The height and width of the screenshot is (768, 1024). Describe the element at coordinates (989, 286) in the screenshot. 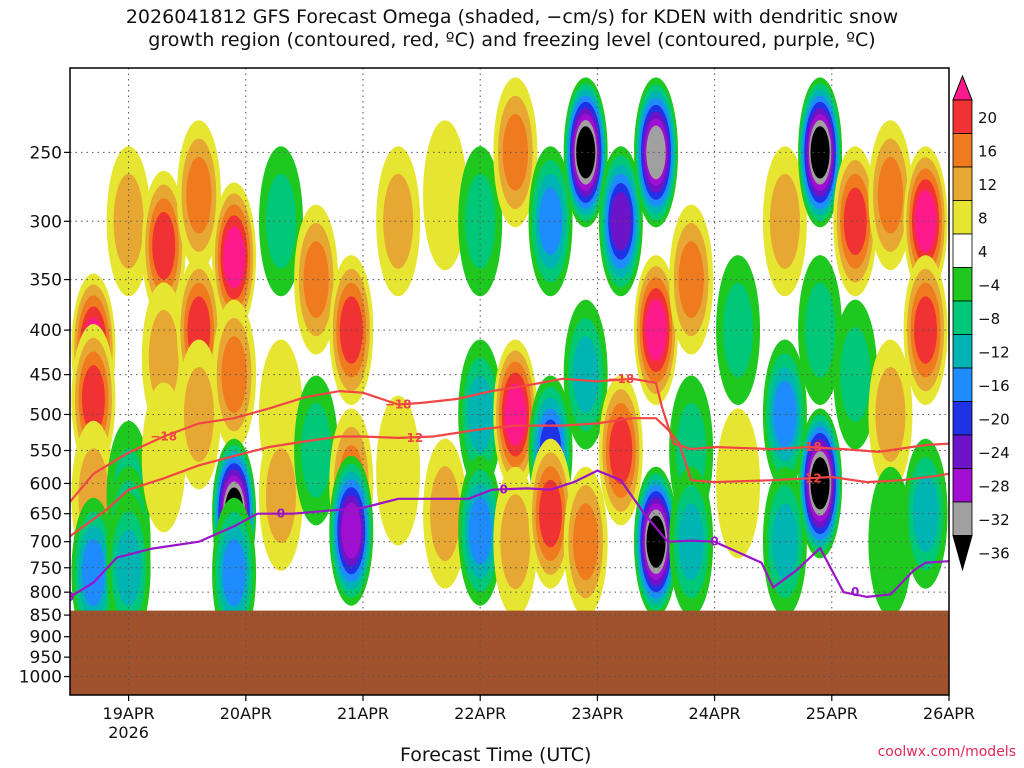

I see `colorbar-label-5: −4` at that location.